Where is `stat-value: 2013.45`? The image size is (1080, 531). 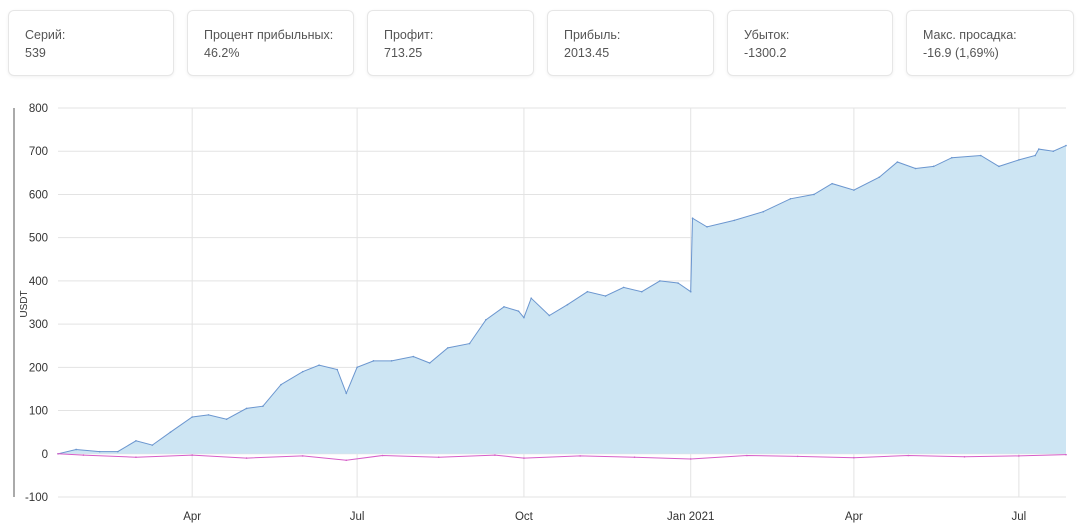 stat-value: 2013.45 is located at coordinates (587, 53).